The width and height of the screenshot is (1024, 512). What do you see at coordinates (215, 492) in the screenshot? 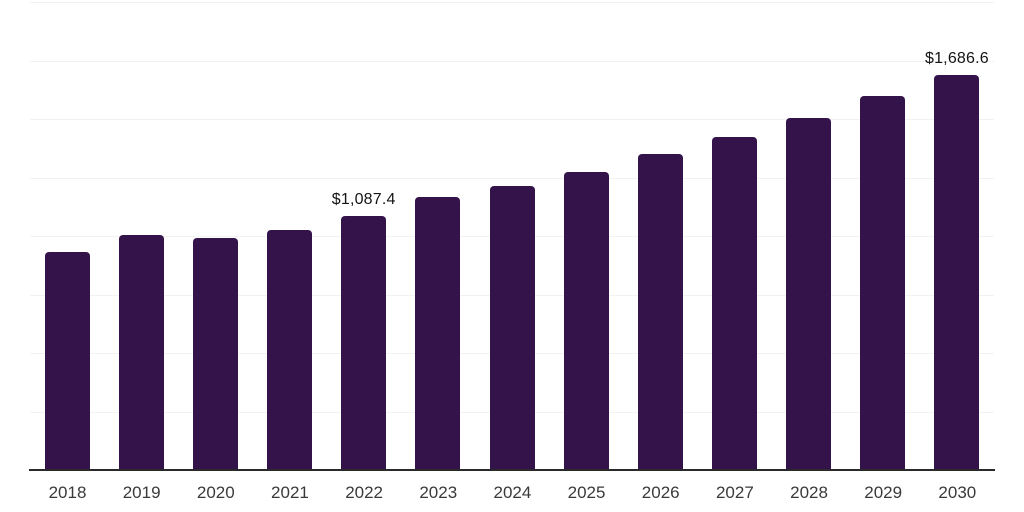
I see `x-tick-2020: 2020` at bounding box center [215, 492].